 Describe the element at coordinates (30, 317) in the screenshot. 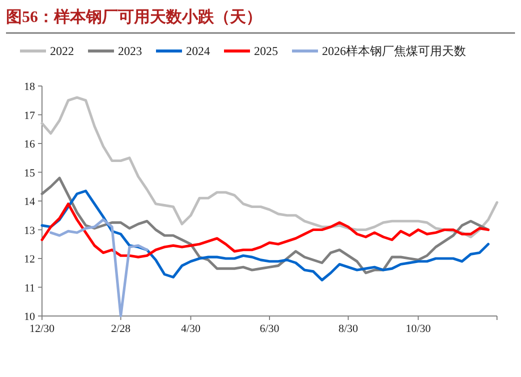

I see `y-tick-label: 10` at that location.